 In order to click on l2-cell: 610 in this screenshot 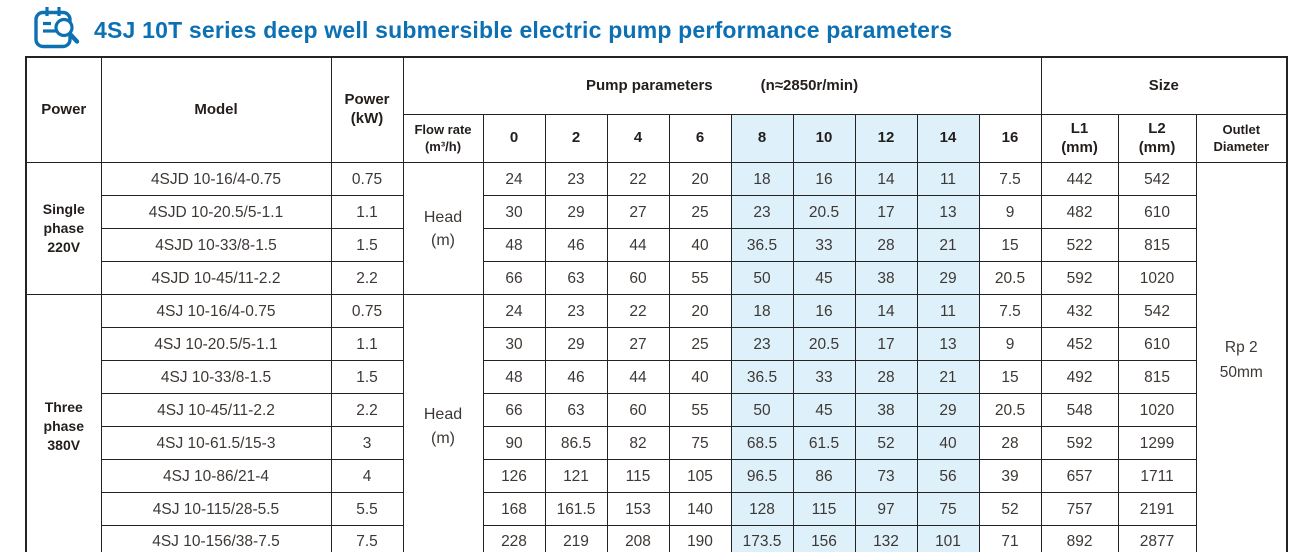, I will do `click(1157, 212)`.